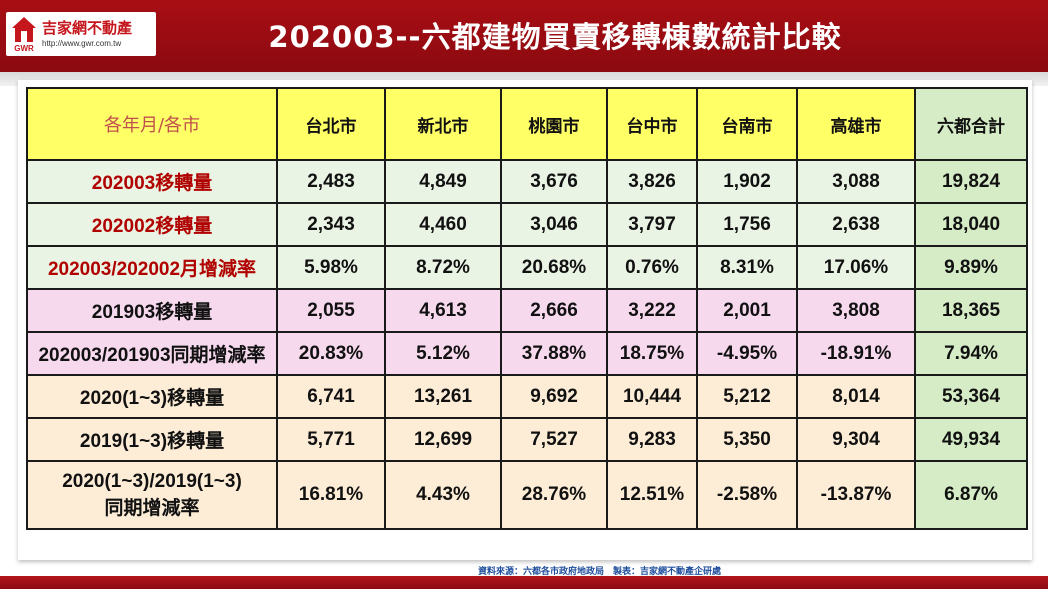  I want to click on logo: GWR 吉家網不動產 http://www.gwr.com.tw, so click(81, 34).